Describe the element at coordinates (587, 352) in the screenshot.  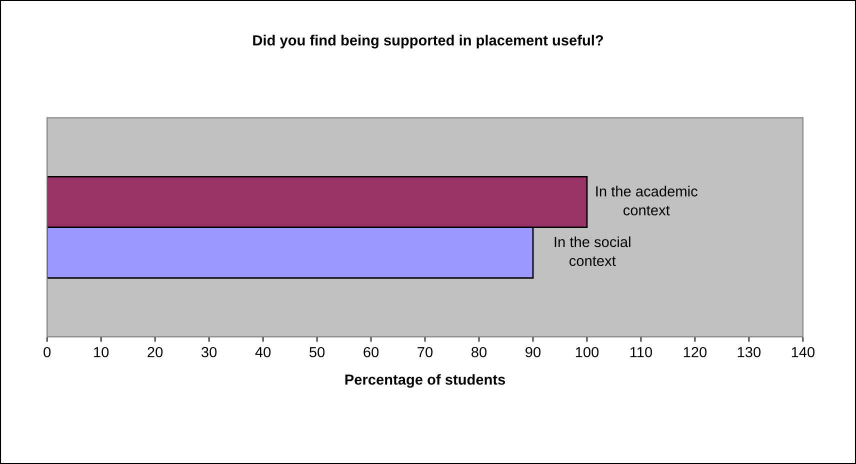
I see `x-tick-label: 100` at that location.